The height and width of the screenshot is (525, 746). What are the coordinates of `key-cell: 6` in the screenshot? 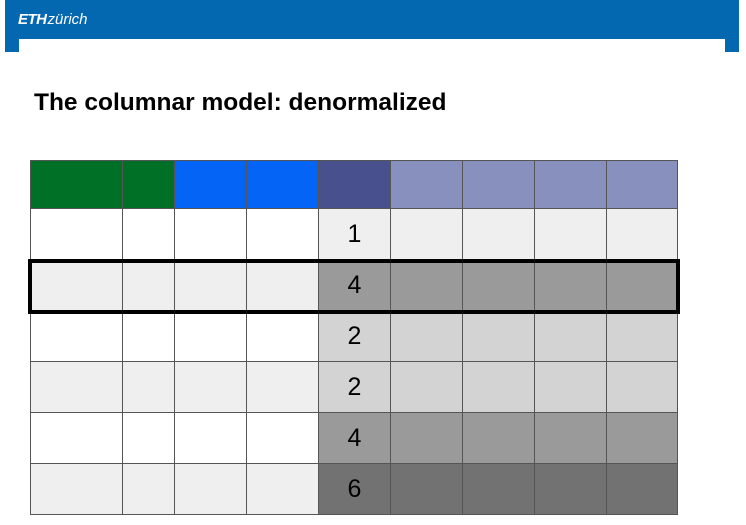 It's located at (355, 489).